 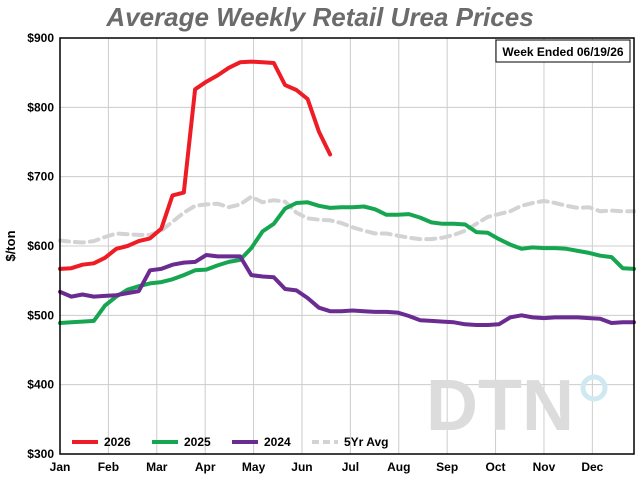 I want to click on series-line-5yr-avg, so click(x=347, y=219).